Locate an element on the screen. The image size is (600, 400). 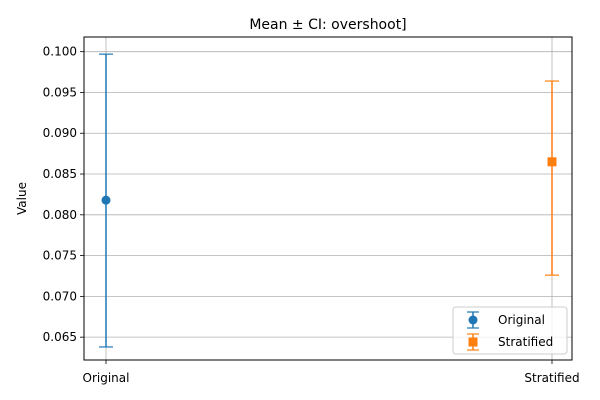
y-axis-label: Value is located at coordinates (22, 198).